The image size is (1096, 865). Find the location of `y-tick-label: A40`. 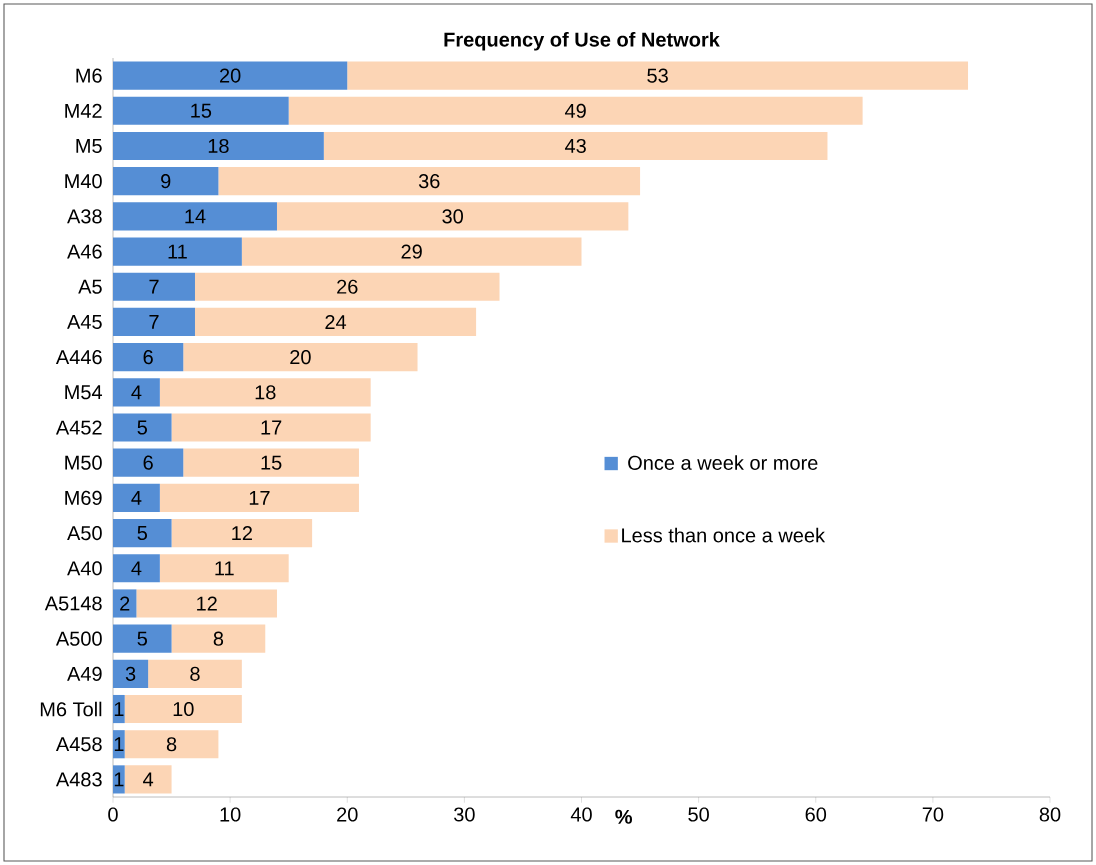

y-tick-label: A40 is located at coordinates (84, 568).